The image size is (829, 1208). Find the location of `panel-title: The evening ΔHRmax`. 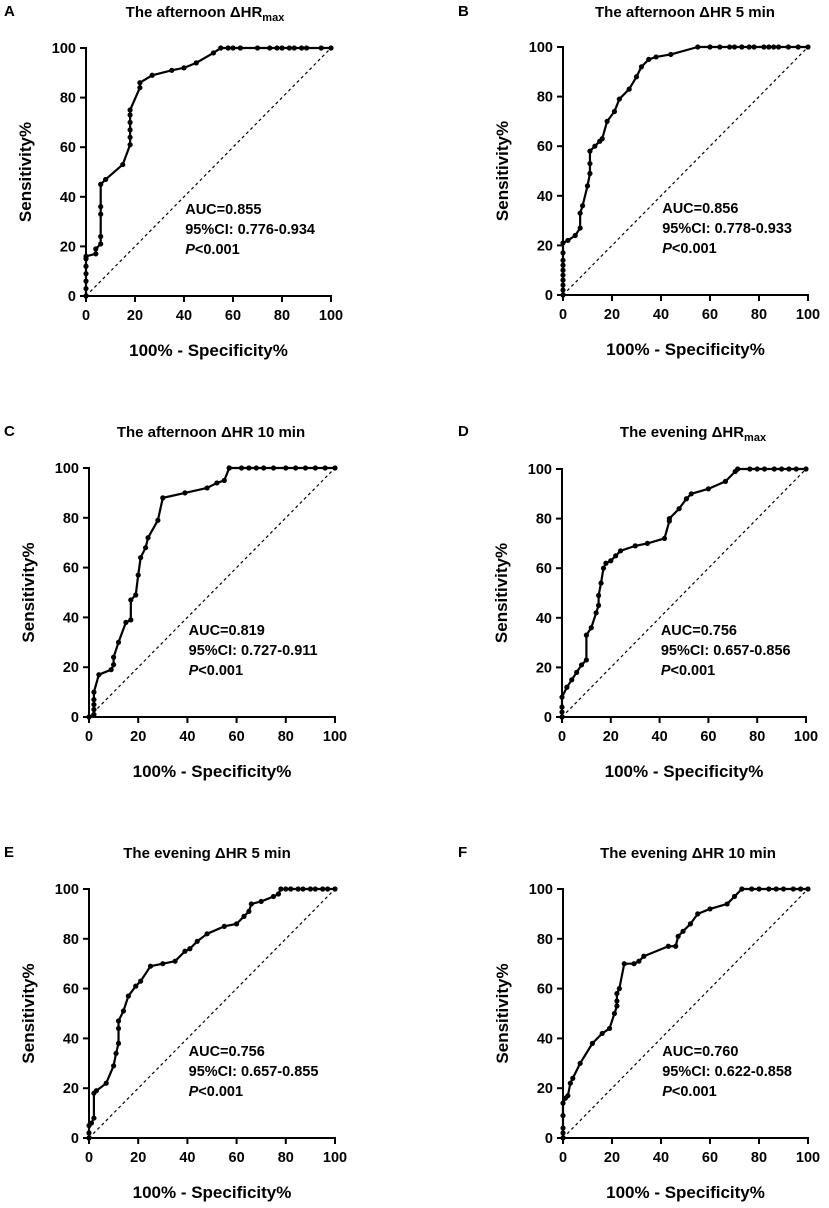

panel-title: The evening ΔHRmax is located at coordinates (693, 434).